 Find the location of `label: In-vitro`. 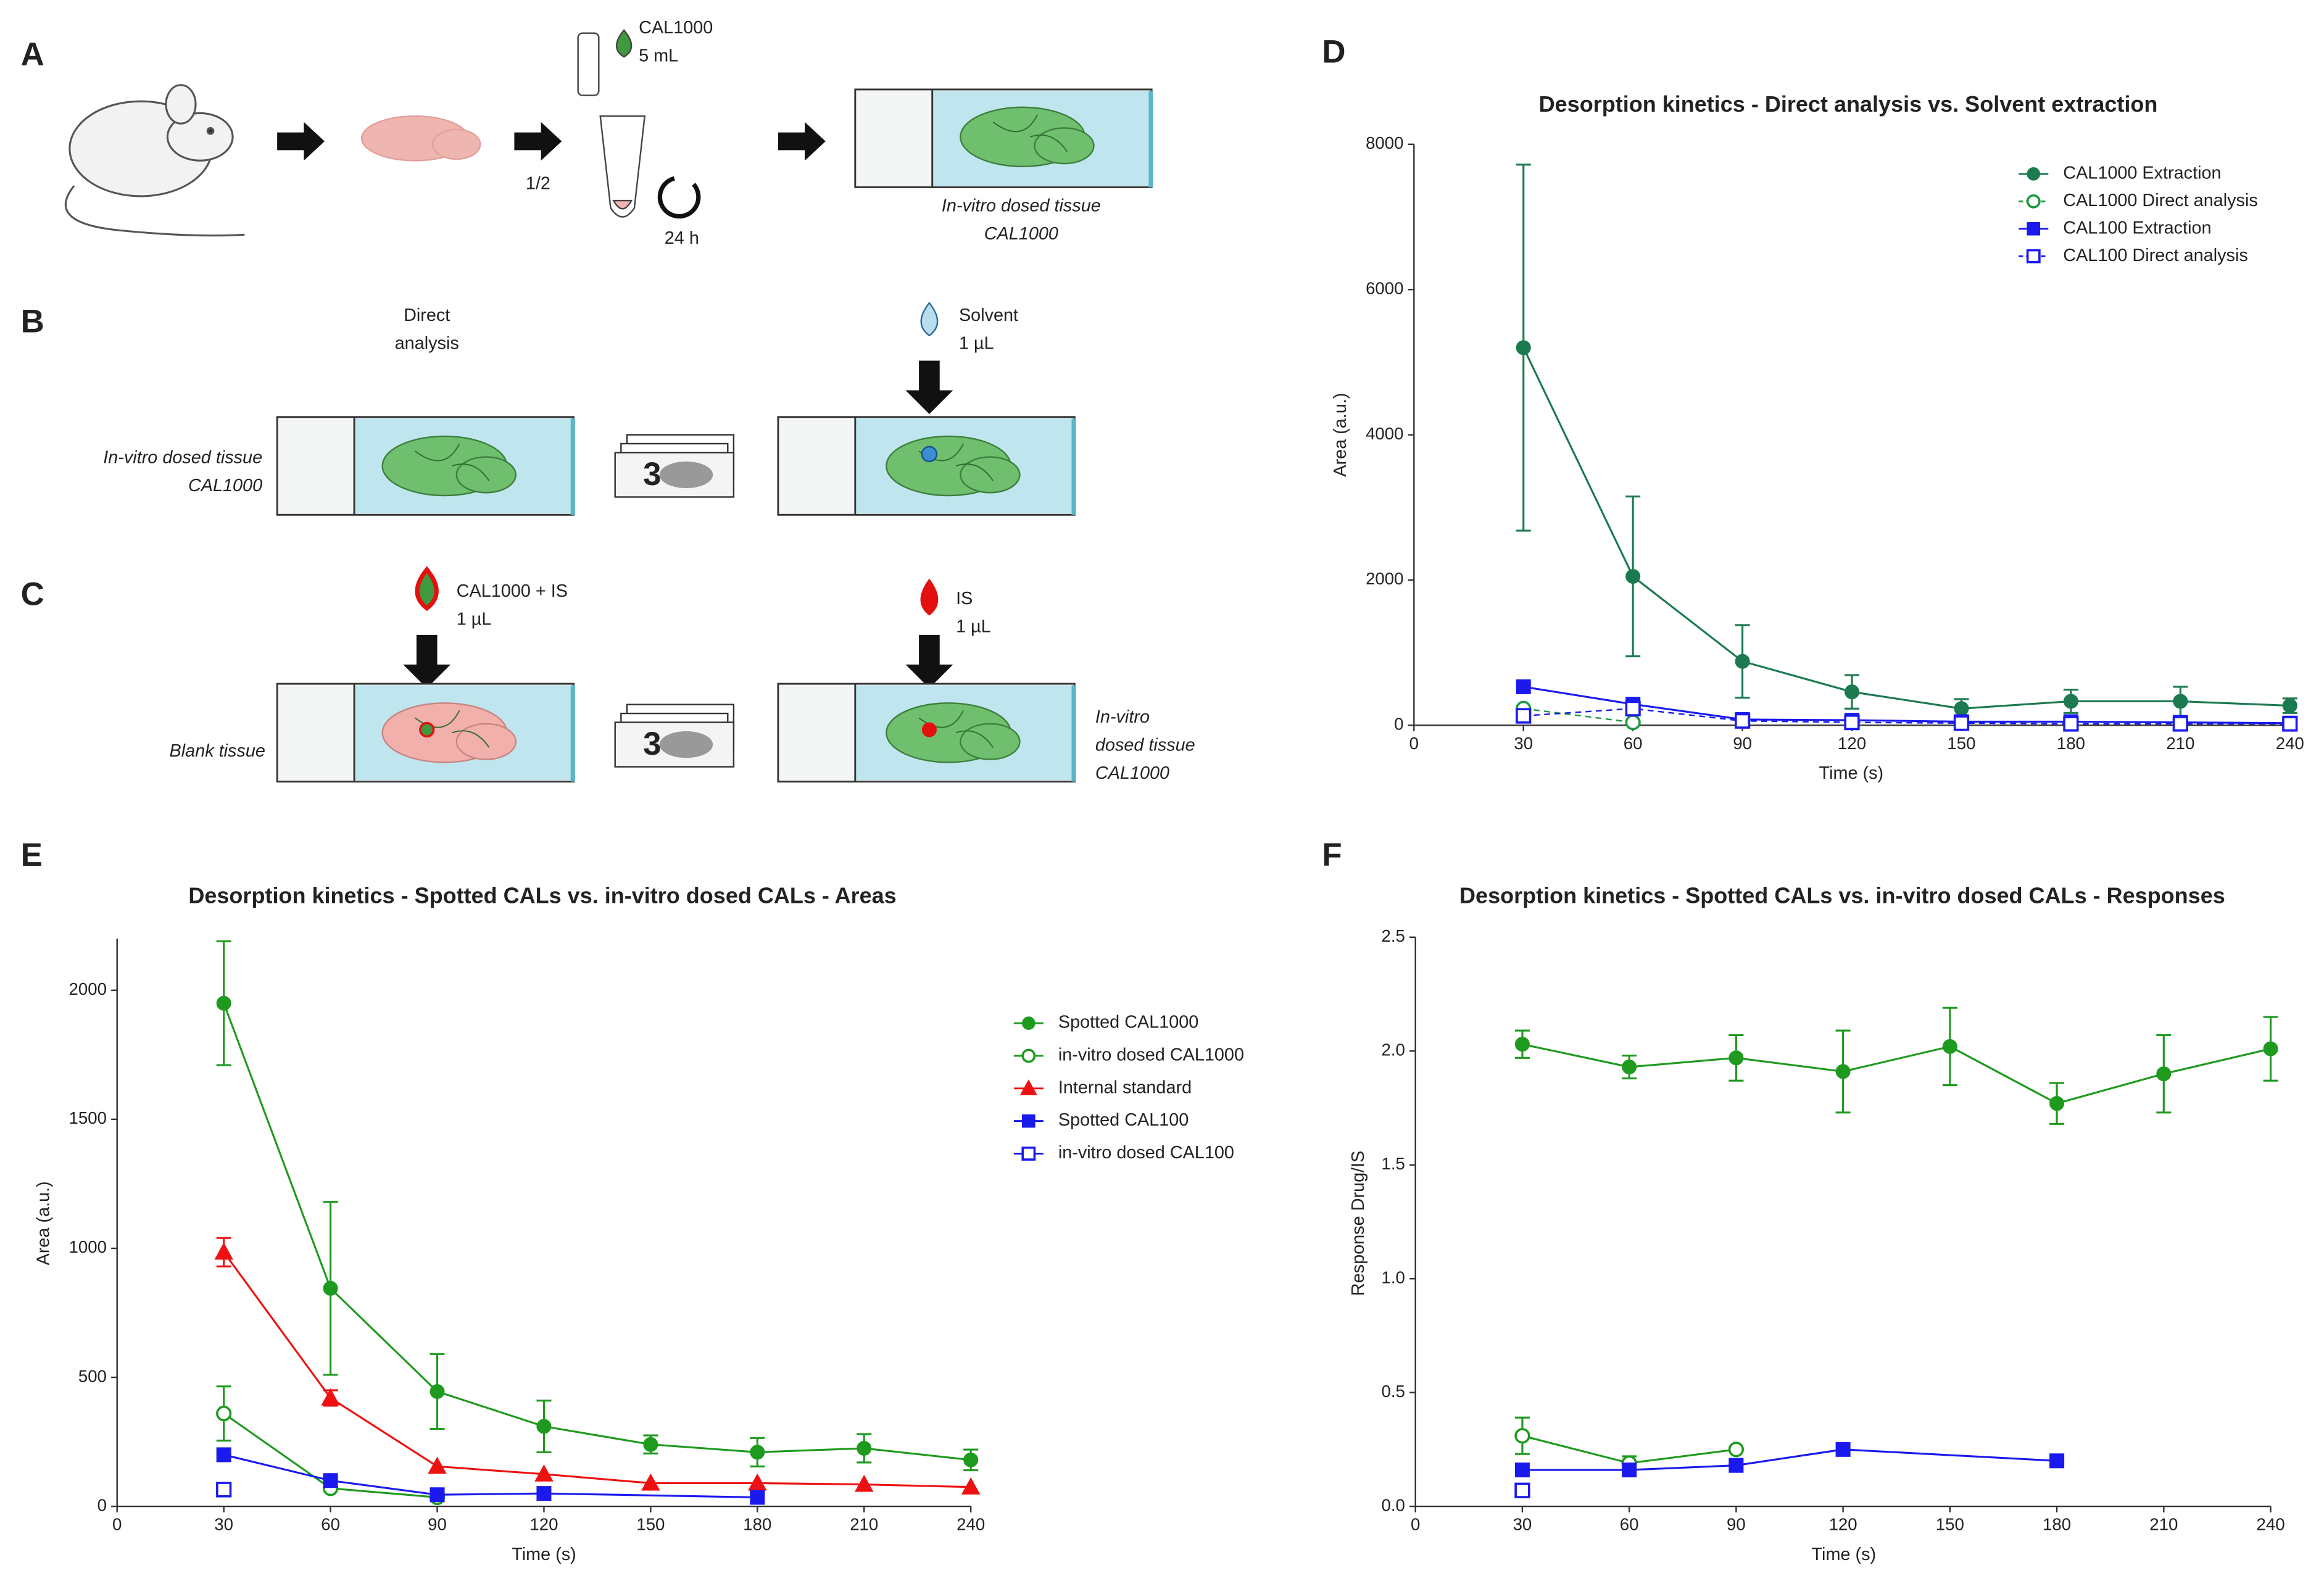

label: In-vitro is located at coordinates (1122, 717).